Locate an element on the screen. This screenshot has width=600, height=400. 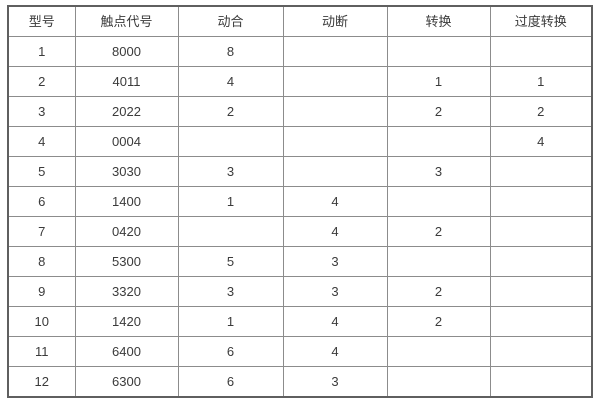
table-cell: 10 is located at coordinates (41, 321).